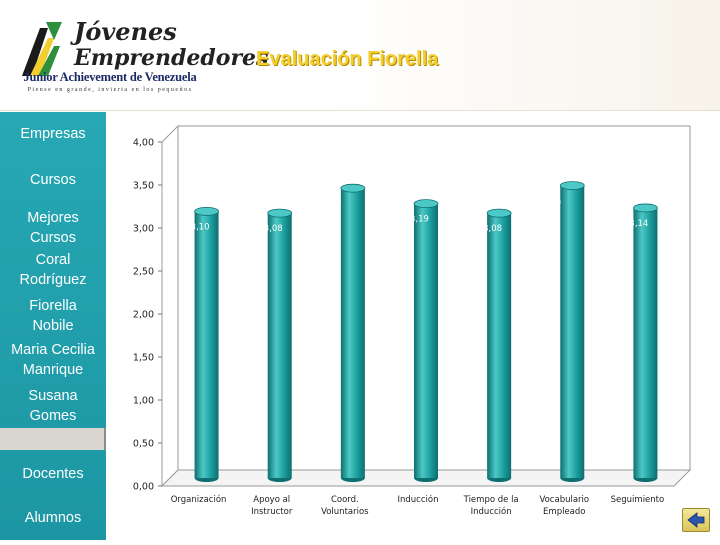 The image size is (720, 545). Describe the element at coordinates (345, 500) in the screenshot. I see `x-tick-label: Coord.` at that location.